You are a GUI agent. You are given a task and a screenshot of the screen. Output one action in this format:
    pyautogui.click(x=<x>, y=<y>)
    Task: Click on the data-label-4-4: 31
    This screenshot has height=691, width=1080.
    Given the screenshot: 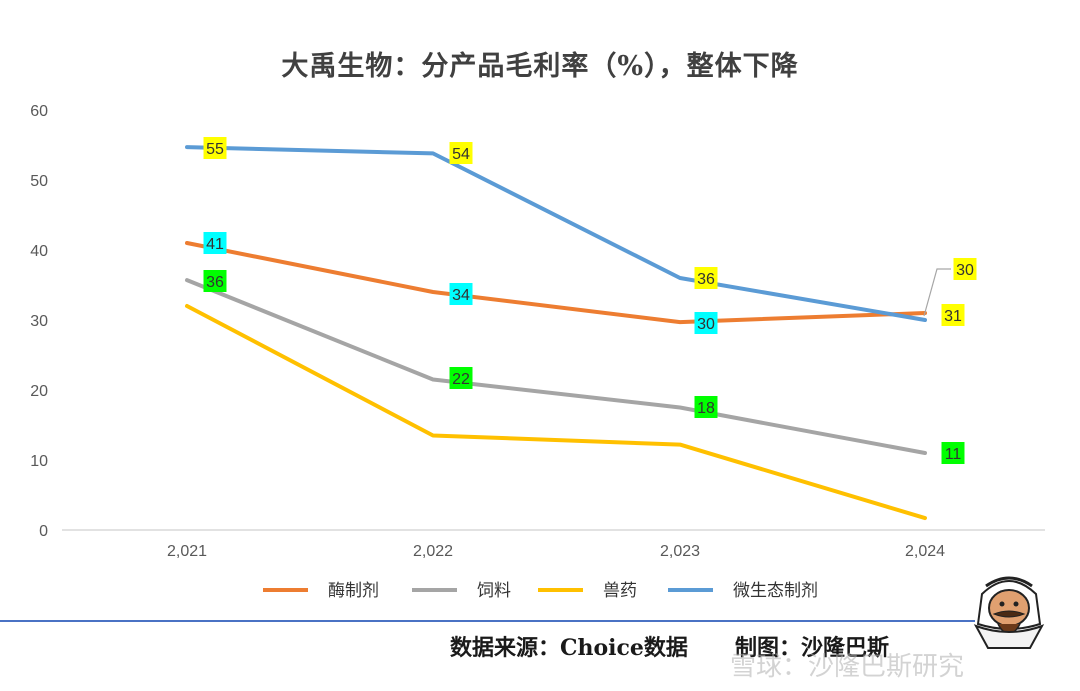 What is the action you would take?
    pyautogui.click(x=953, y=315)
    